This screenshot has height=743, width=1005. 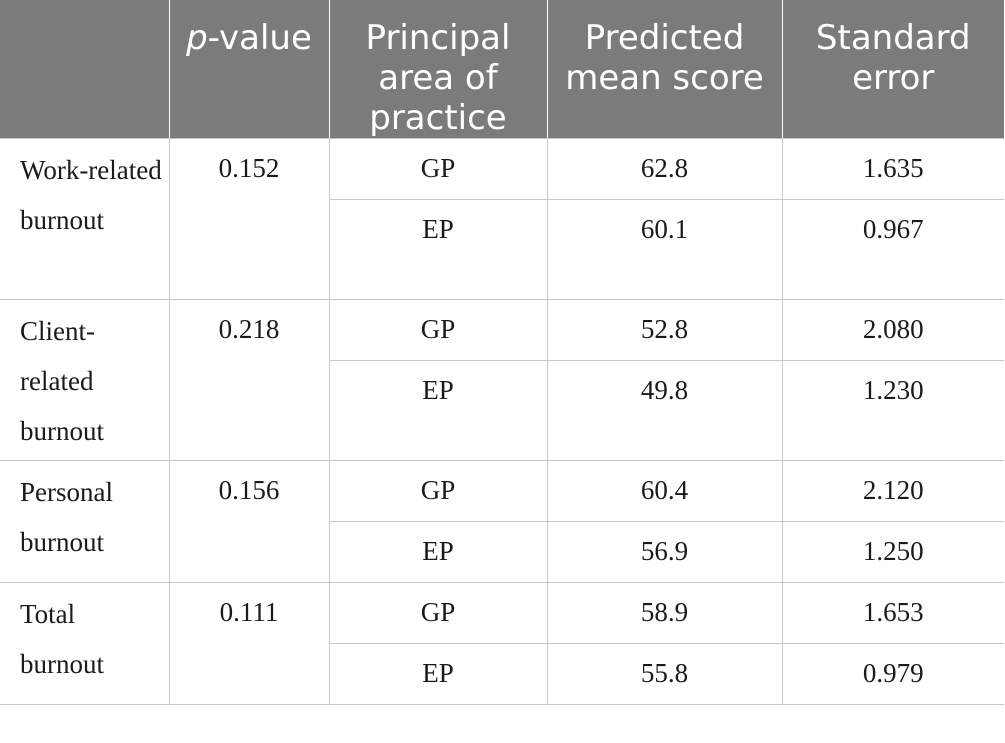 What do you see at coordinates (85, 219) in the screenshot?
I see `row-label-work-related: Work-related burnout` at bounding box center [85, 219].